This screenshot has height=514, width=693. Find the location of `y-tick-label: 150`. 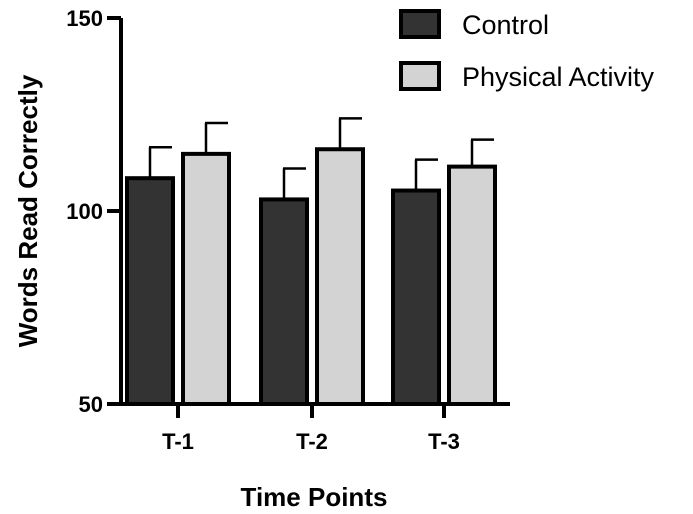

y-tick-label: 150 is located at coordinates (84, 18).